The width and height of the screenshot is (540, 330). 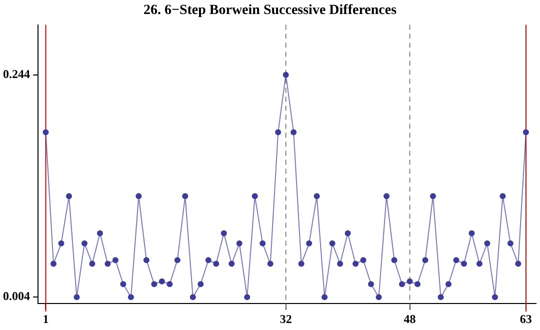 What do you see at coordinates (526, 319) in the screenshot?
I see `x-tick-label: 63` at bounding box center [526, 319].